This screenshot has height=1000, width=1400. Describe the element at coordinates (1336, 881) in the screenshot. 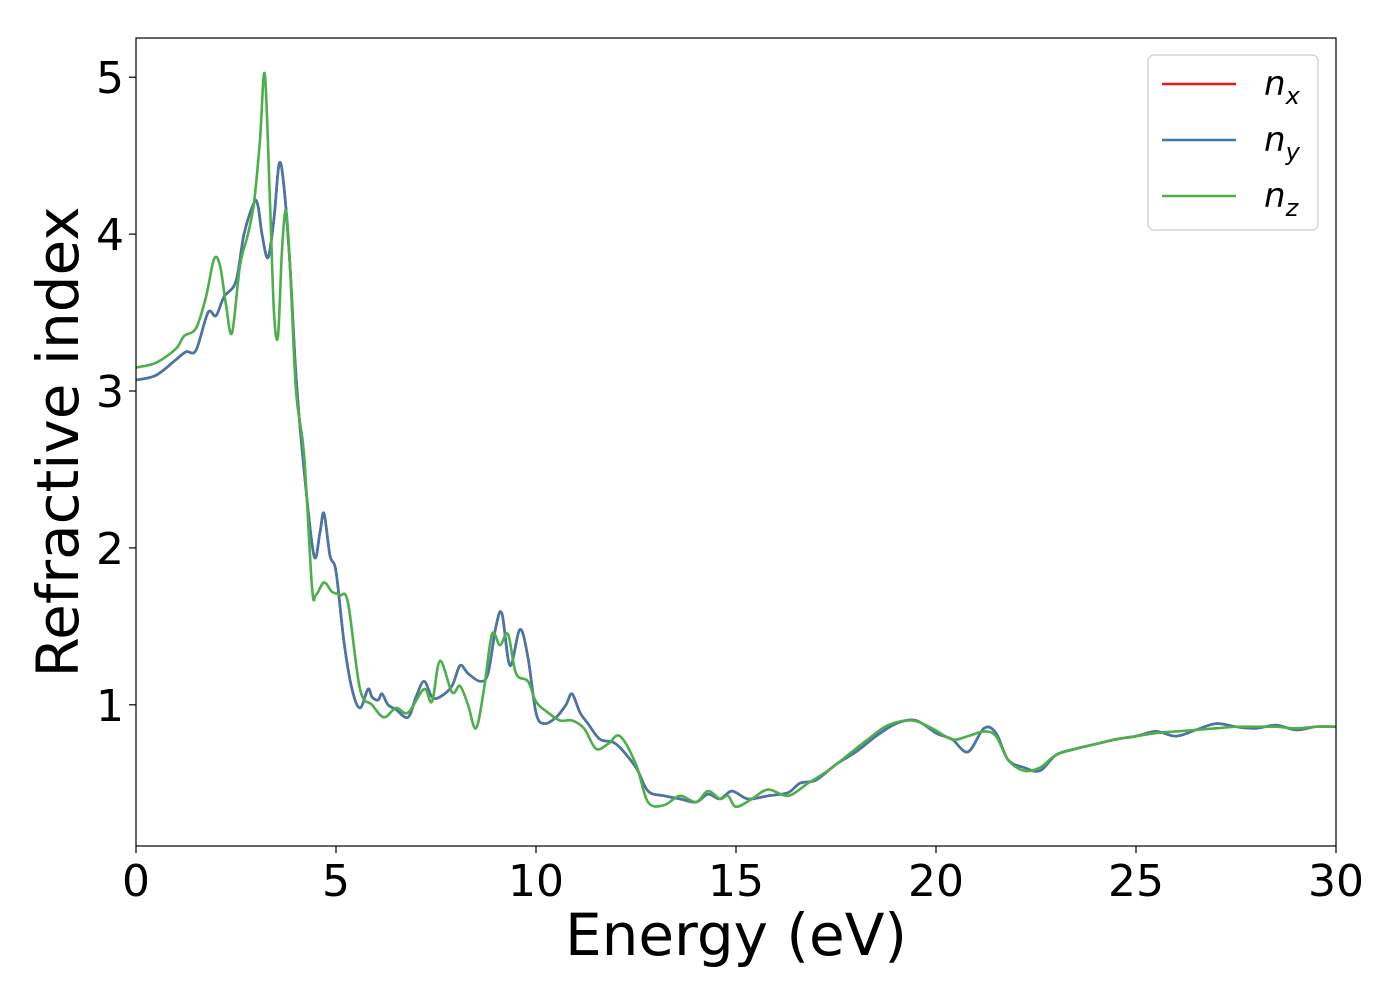

I see `x-tick-label: 30` at that location.